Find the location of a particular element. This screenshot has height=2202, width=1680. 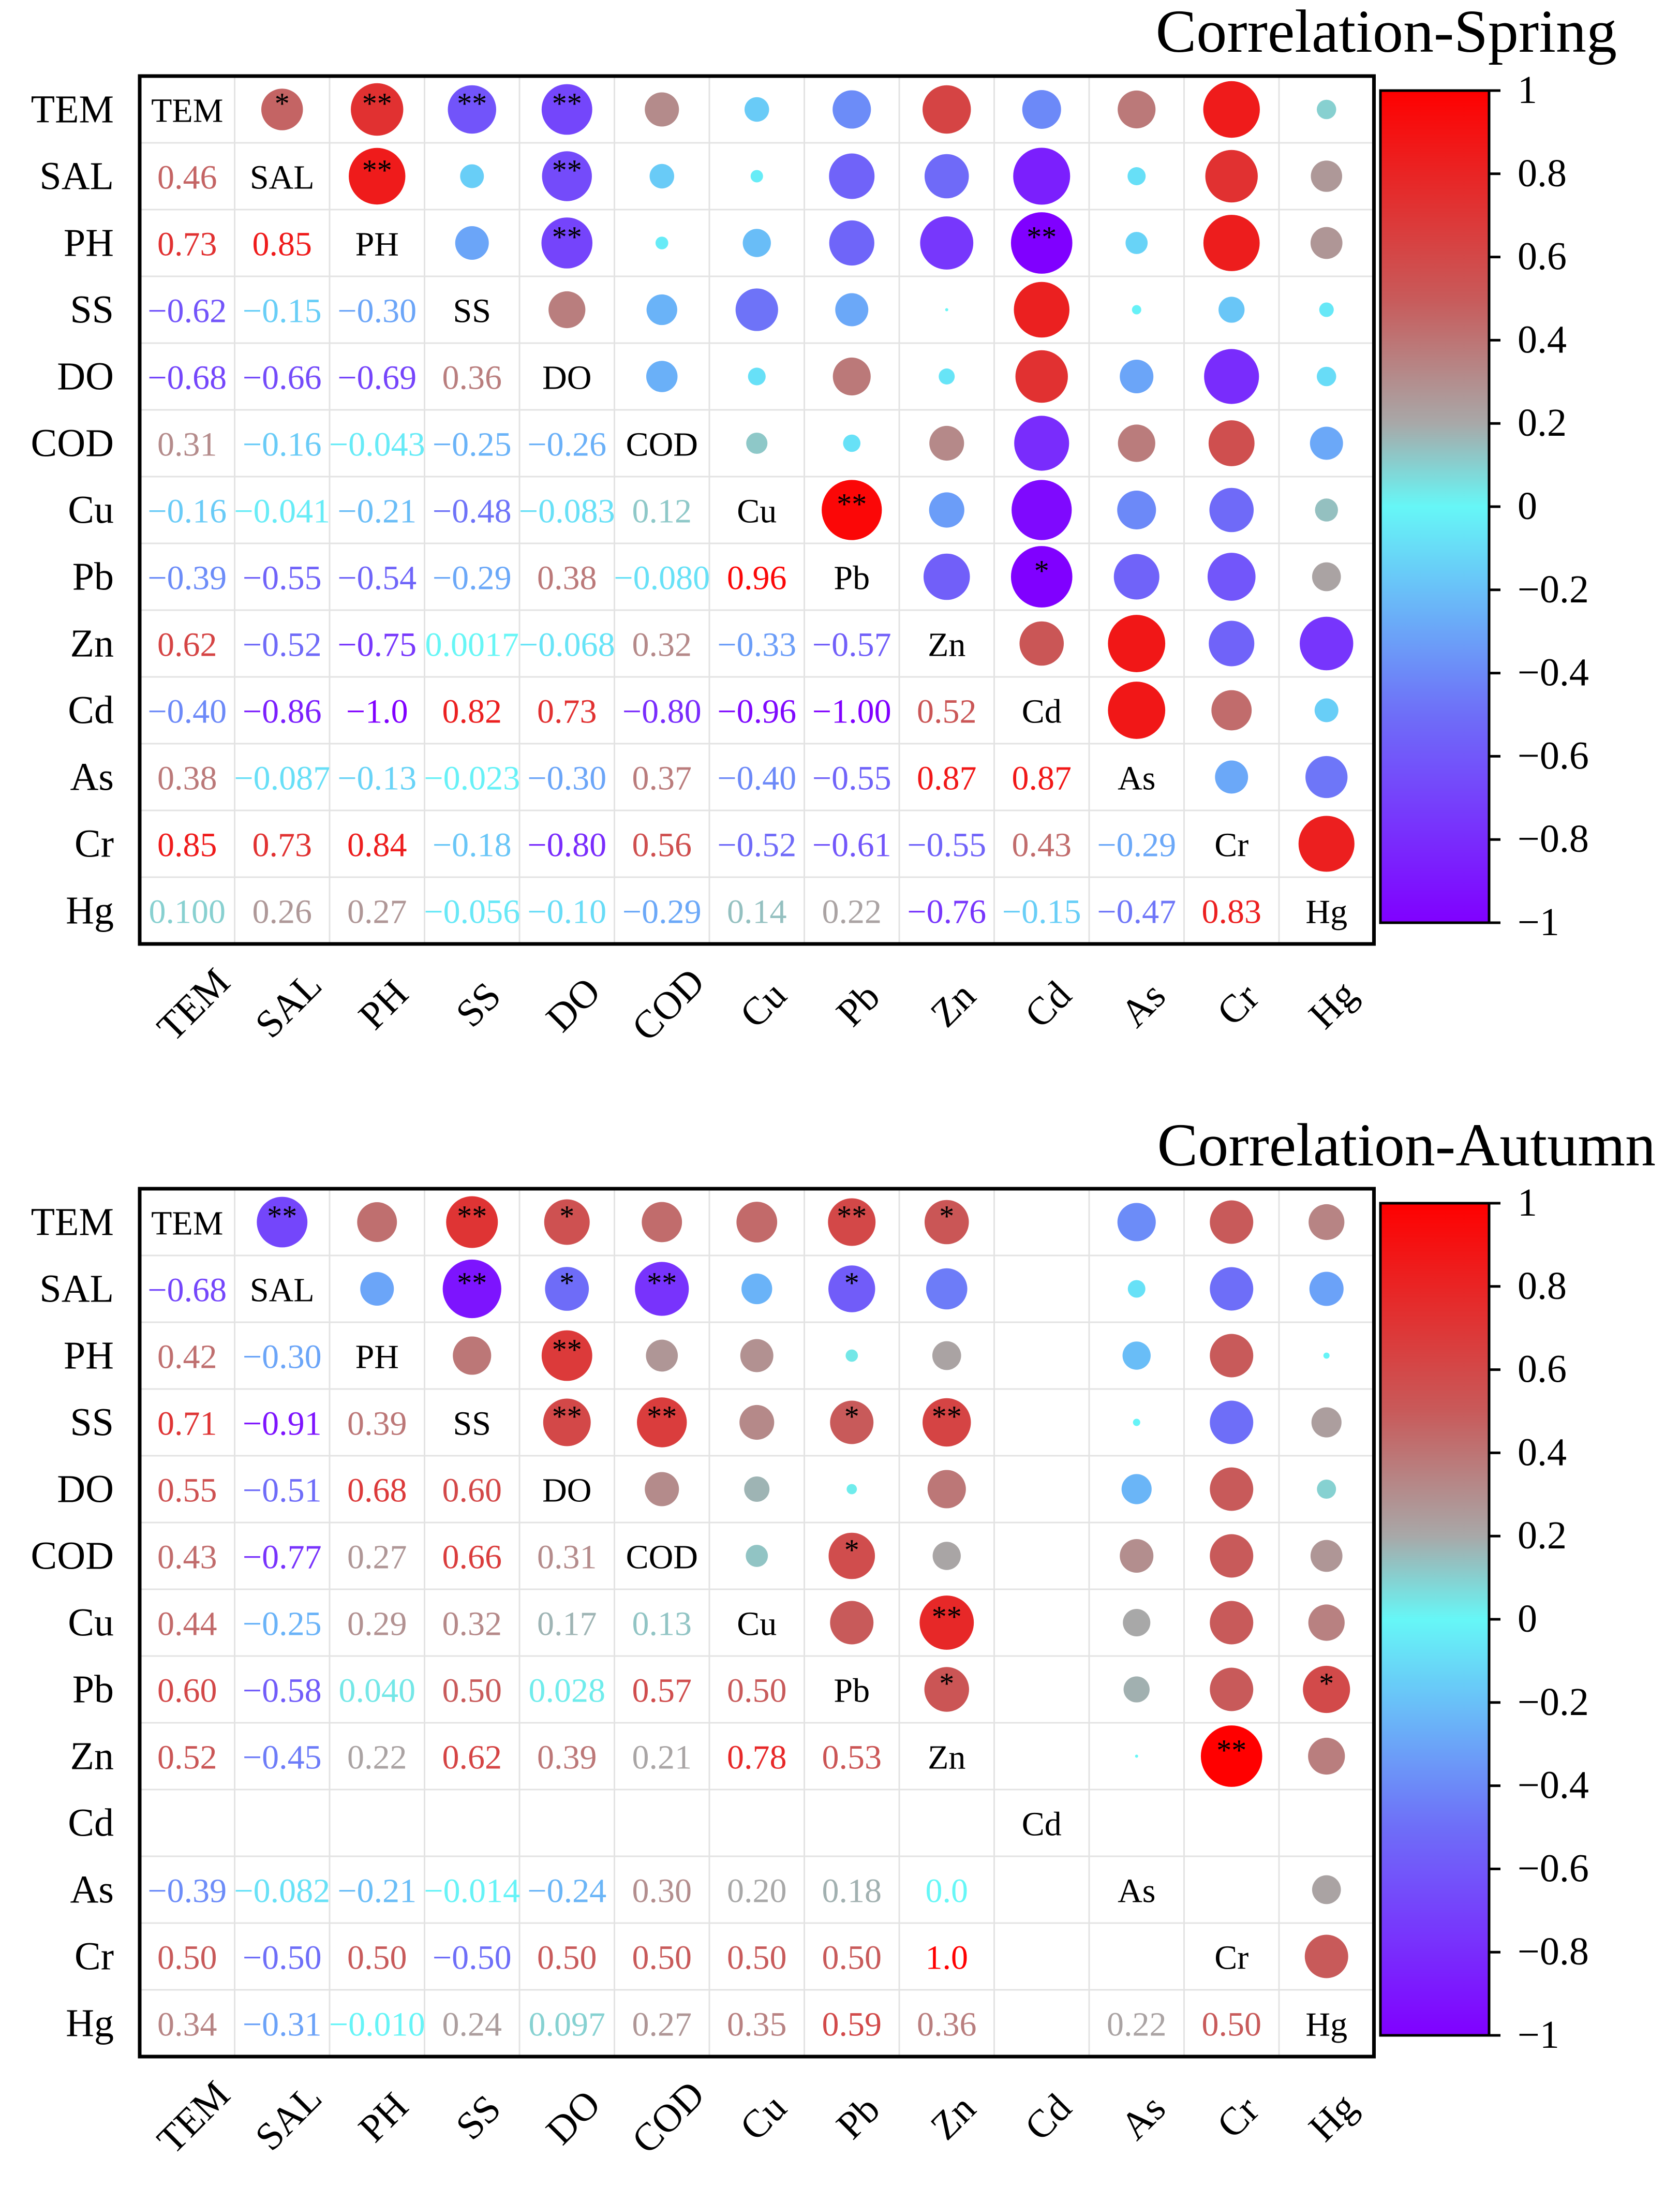

correlation-value: 0.39 is located at coordinates (377, 1424).